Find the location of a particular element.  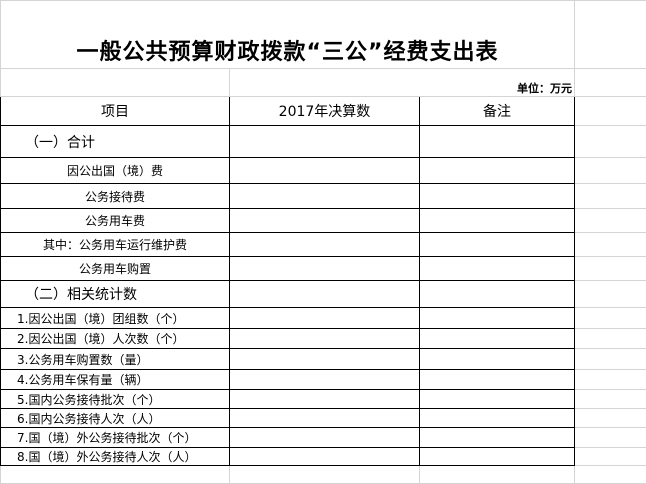

row-label: 5.国内公务接待批次（个） is located at coordinates (115, 399).